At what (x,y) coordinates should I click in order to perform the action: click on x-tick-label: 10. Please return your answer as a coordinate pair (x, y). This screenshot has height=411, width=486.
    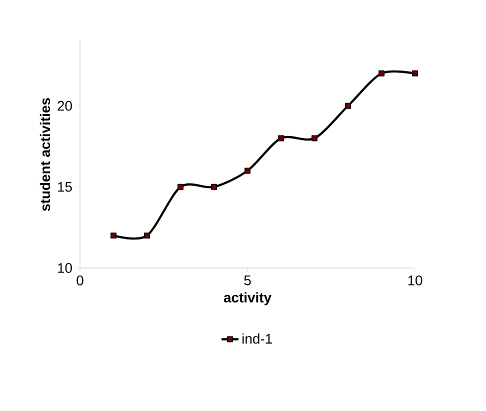
    Looking at the image, I should click on (415, 281).